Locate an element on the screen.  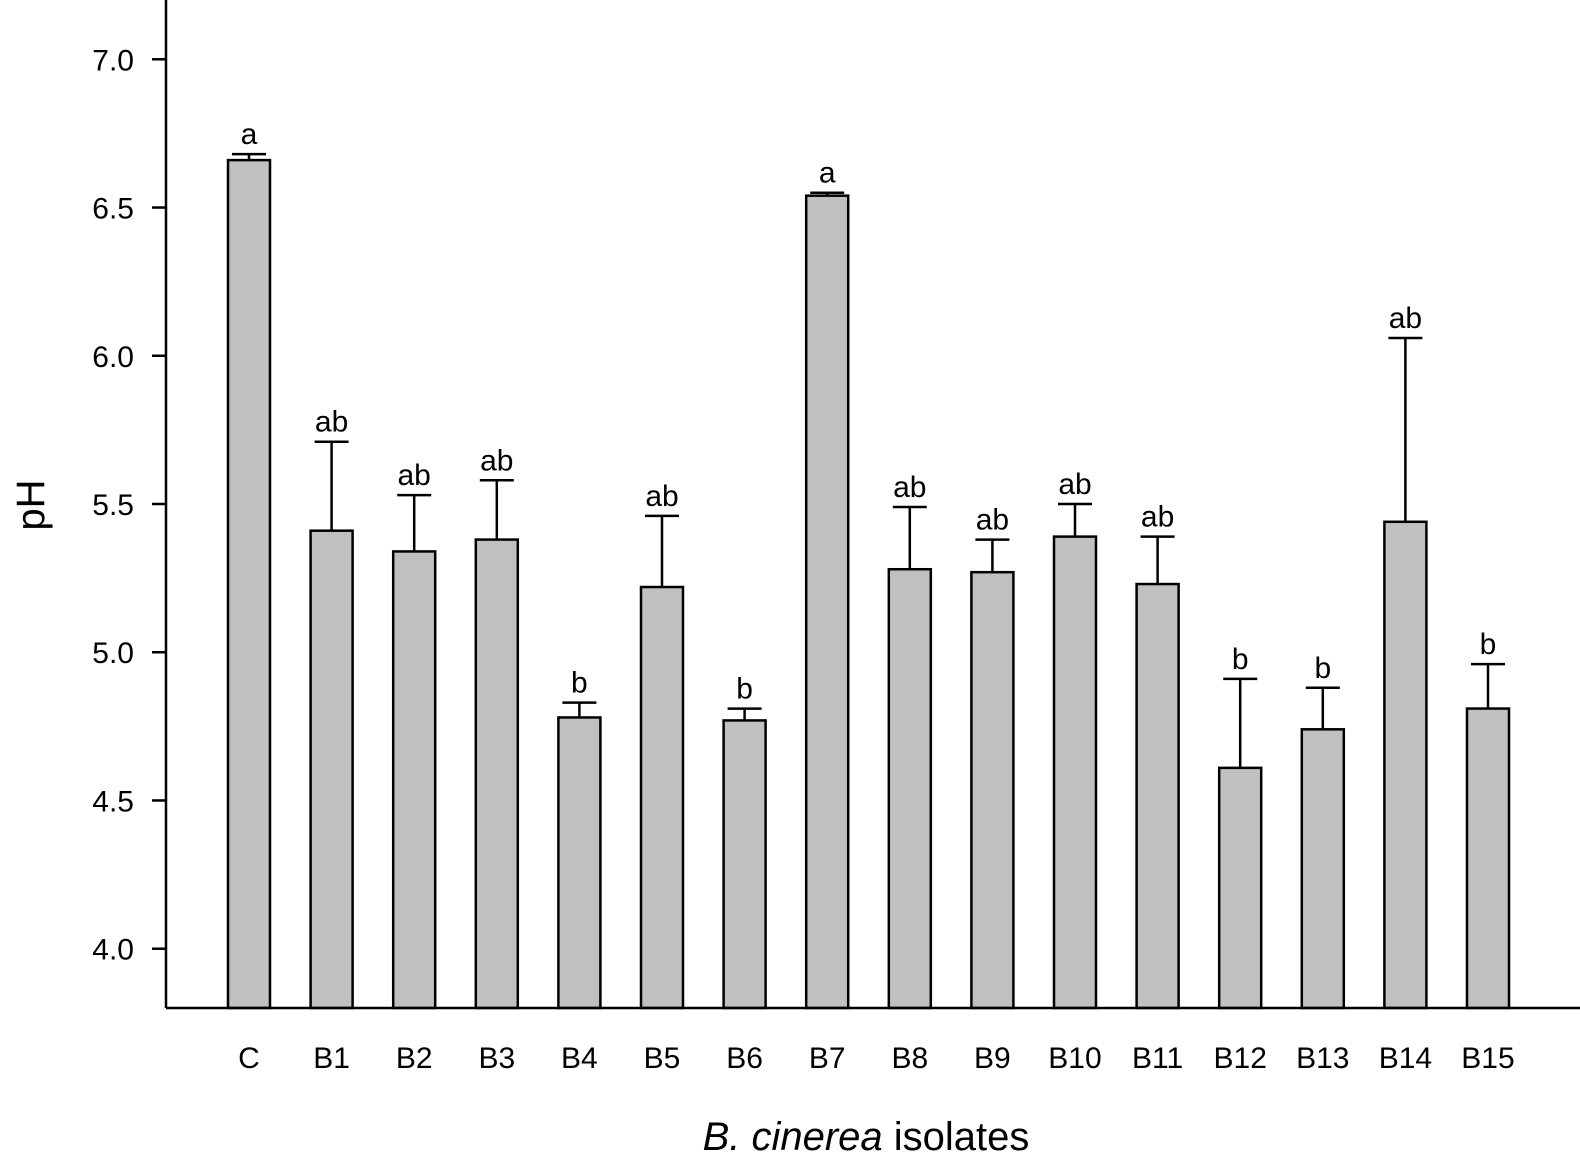
bar-B15 is located at coordinates (1488, 858).